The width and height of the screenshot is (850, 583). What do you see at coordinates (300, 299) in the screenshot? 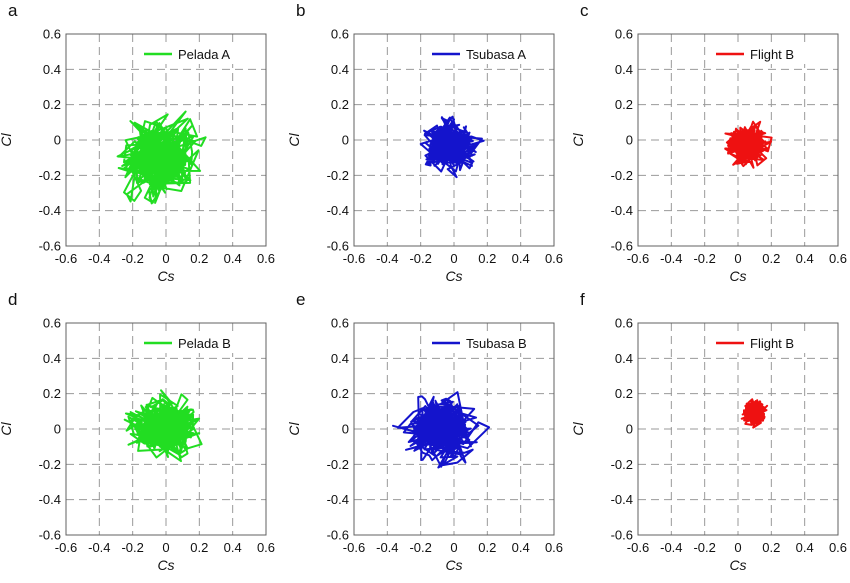
I see `panel-letter: e` at bounding box center [300, 299].